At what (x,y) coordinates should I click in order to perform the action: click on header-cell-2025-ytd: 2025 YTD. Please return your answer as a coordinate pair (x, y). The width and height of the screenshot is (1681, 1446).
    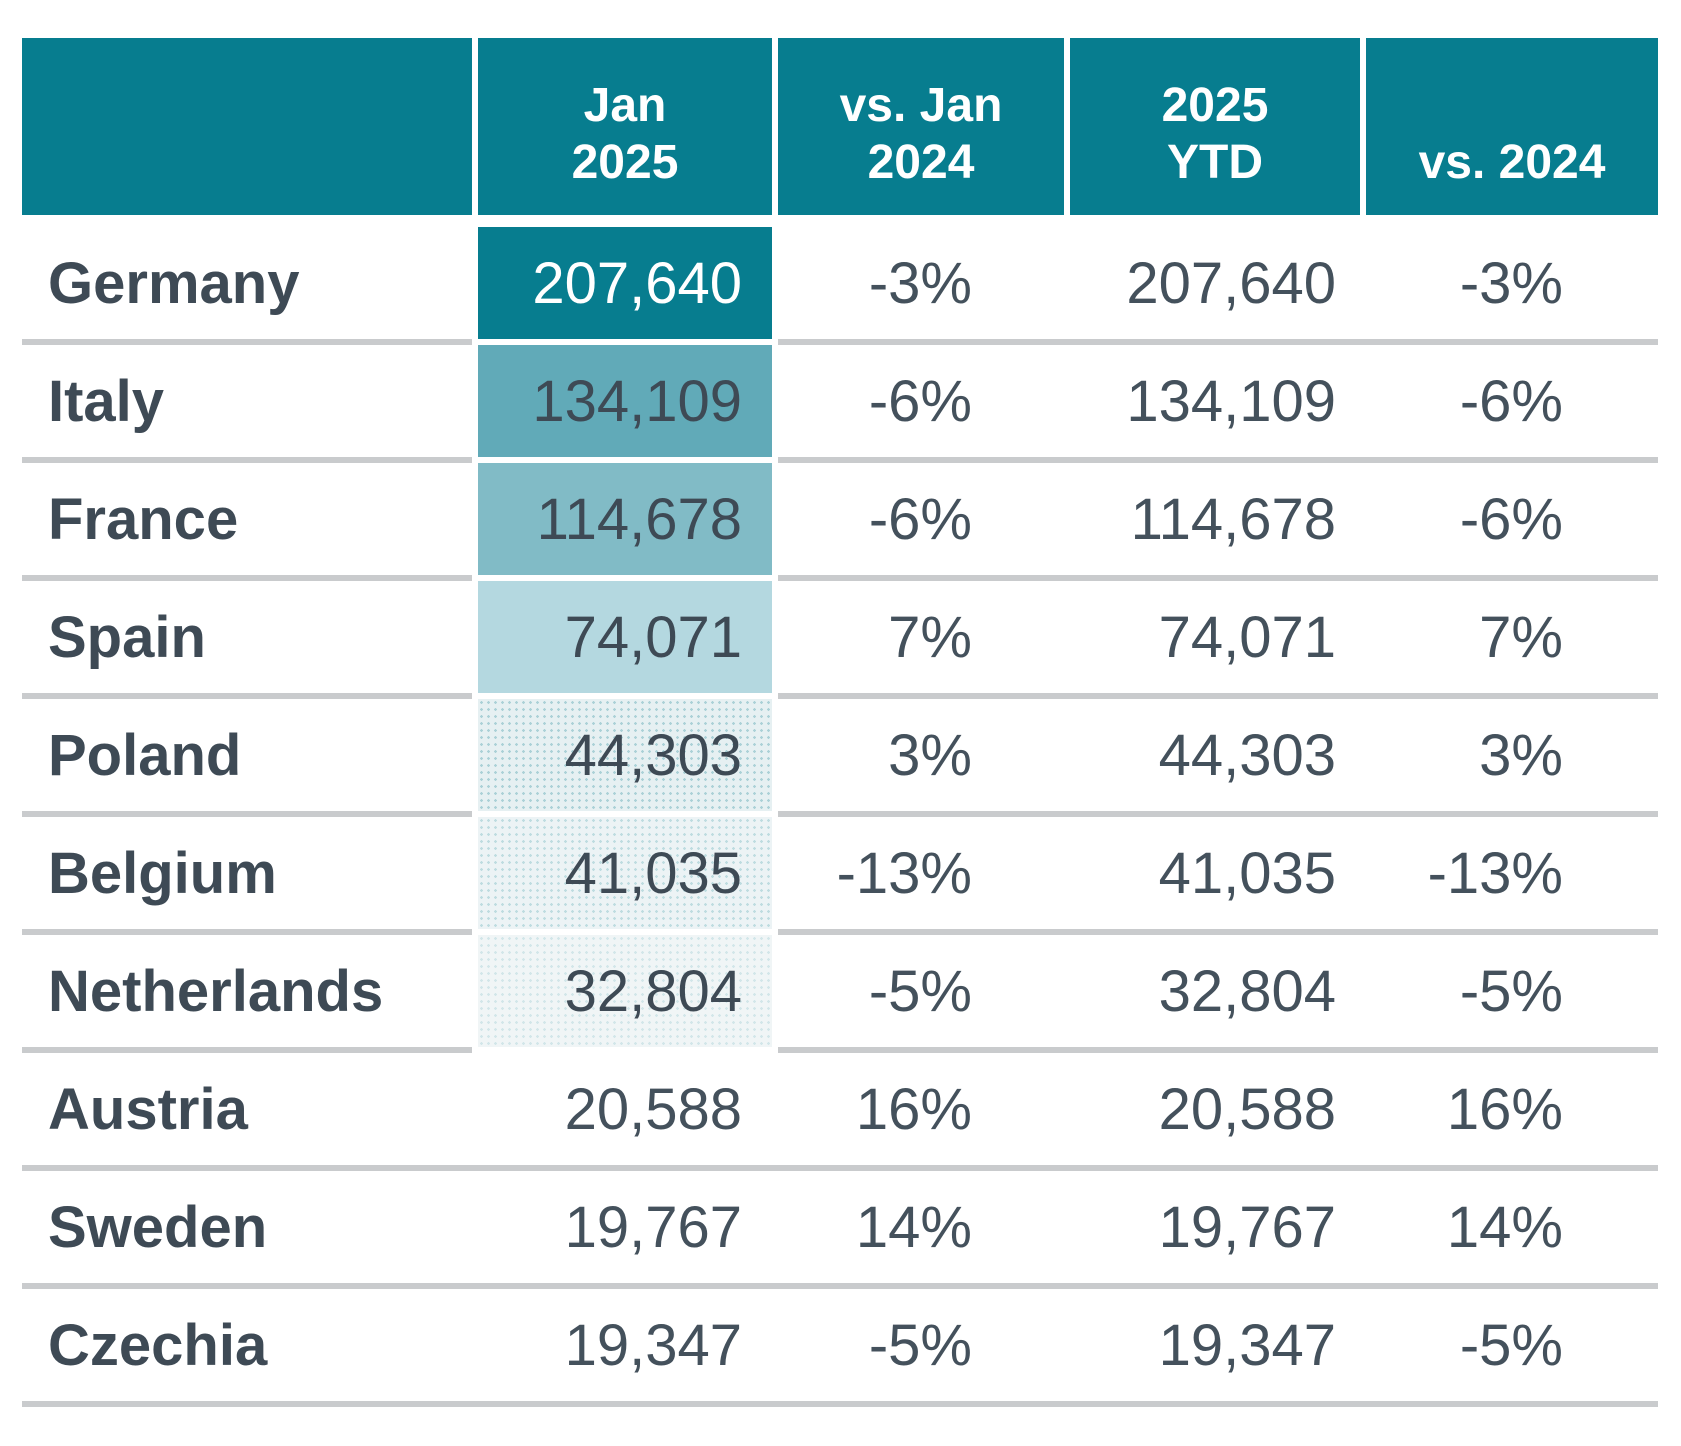
    Looking at the image, I should click on (1215, 126).